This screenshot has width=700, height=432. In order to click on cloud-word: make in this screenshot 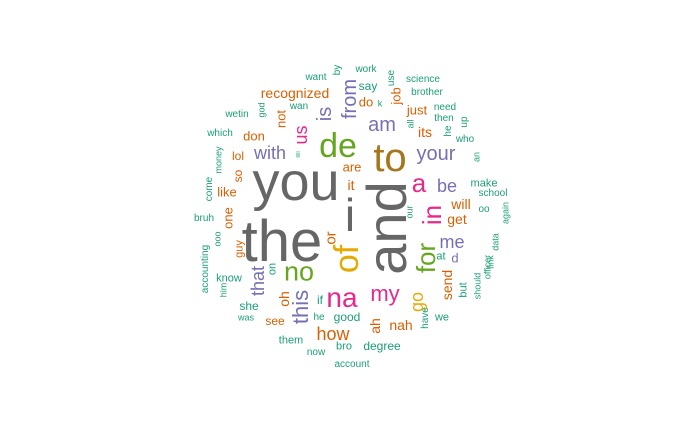, I will do `click(484, 183)`.